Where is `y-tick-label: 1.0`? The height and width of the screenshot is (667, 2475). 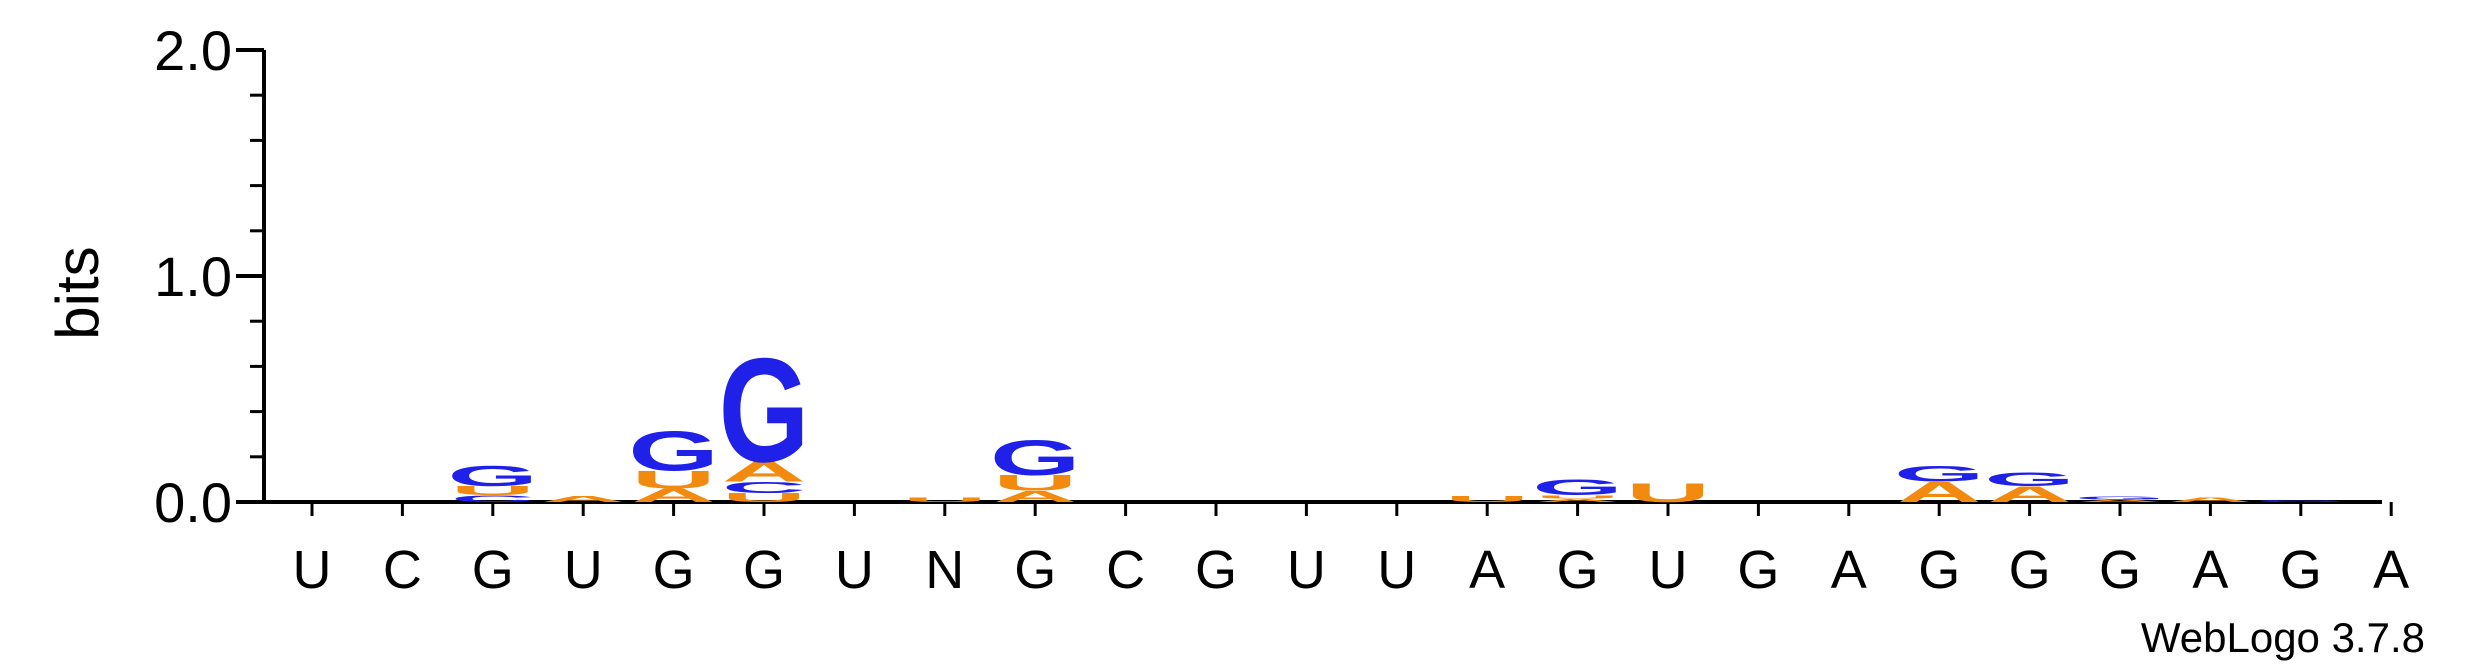
y-tick-label: 1.0 is located at coordinates (193, 276).